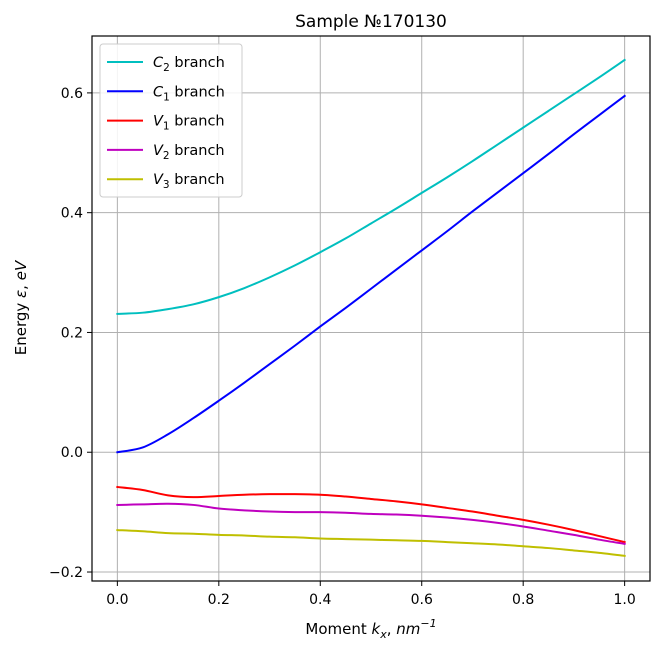  What do you see at coordinates (219, 600) in the screenshot?
I see `x-tick-label: 0.2` at bounding box center [219, 600].